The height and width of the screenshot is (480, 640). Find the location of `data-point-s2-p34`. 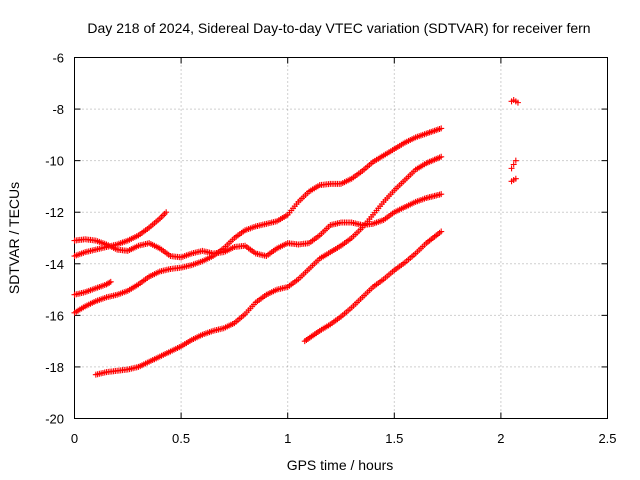

data-point-s2-p34 is located at coordinates (441, 128).